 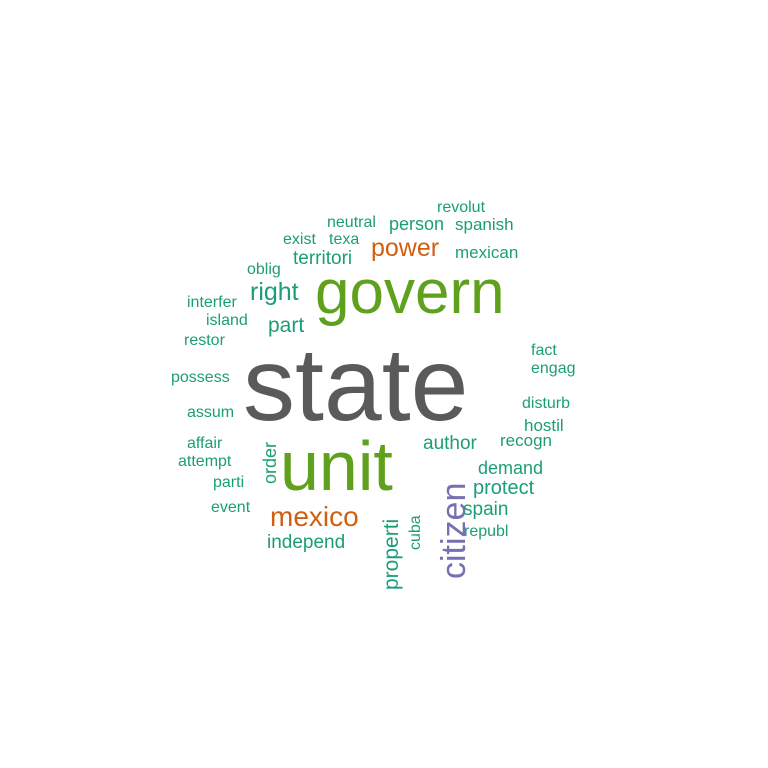 I want to click on word-possess: possess, so click(x=200, y=377).